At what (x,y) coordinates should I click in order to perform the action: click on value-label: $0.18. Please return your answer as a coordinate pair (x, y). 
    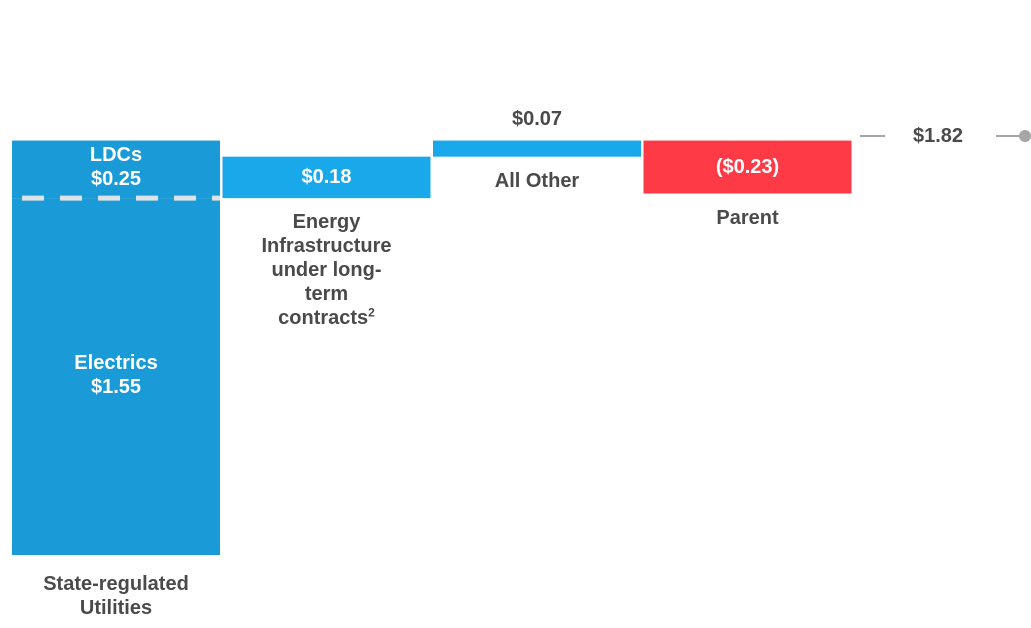
    Looking at the image, I should click on (326, 177).